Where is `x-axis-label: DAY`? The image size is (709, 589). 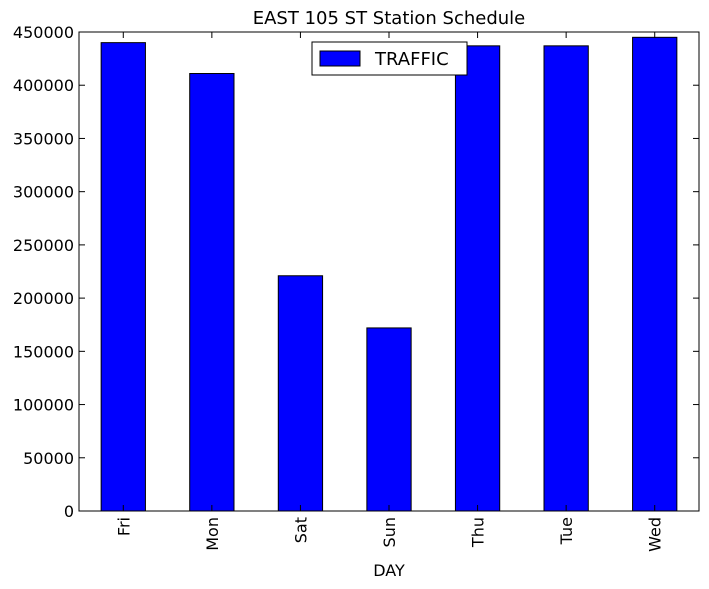 x-axis-label: DAY is located at coordinates (389, 570).